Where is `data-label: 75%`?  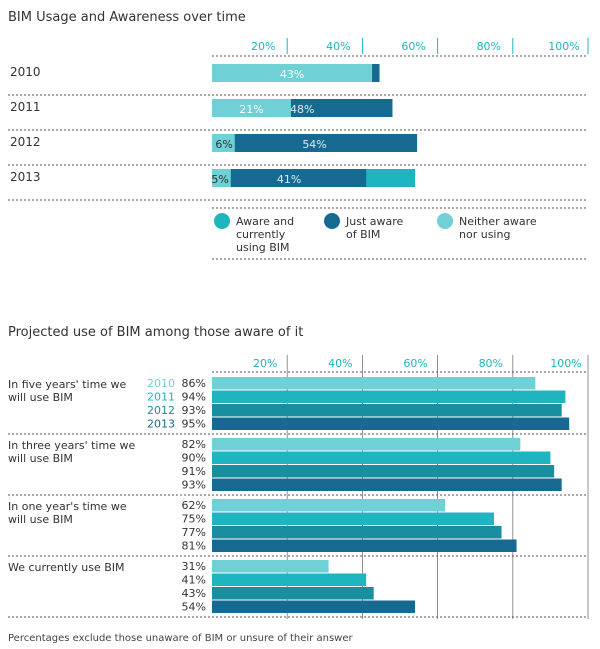 data-label: 75% is located at coordinates (194, 519).